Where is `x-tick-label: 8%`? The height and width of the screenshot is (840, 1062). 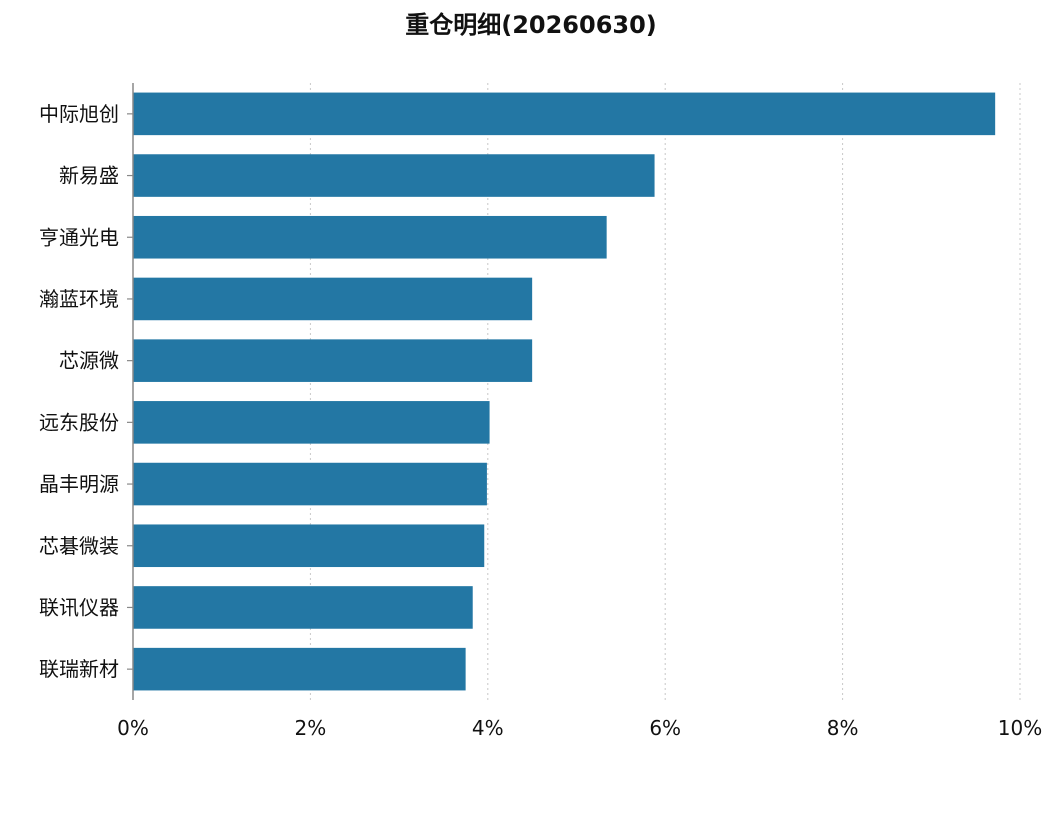 x-tick-label: 8% is located at coordinates (843, 728).